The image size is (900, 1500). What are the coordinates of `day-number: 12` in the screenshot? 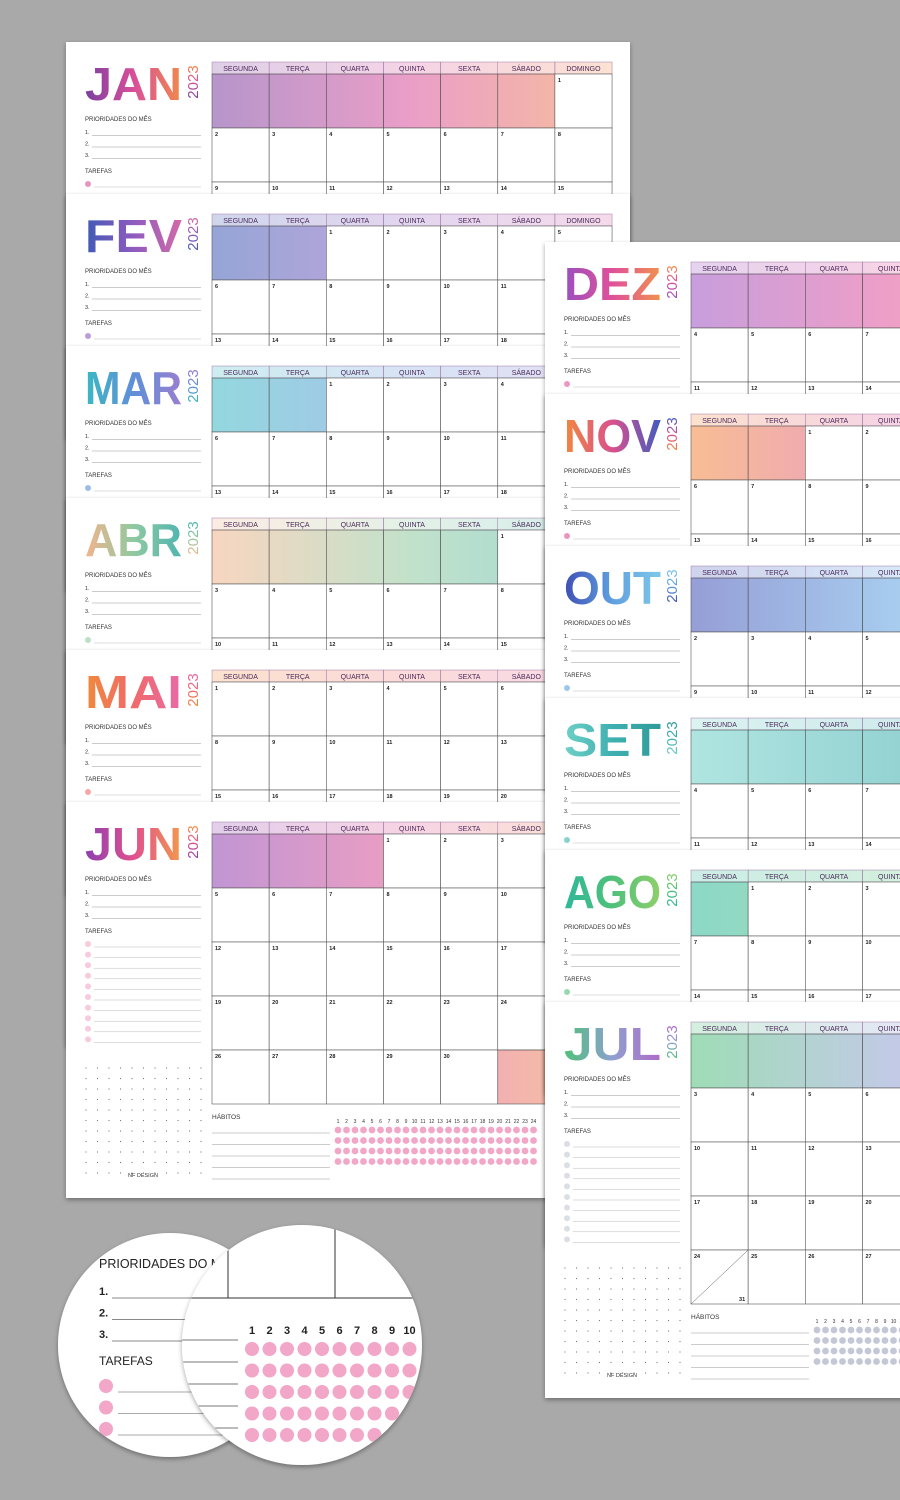 It's located at (868, 693).